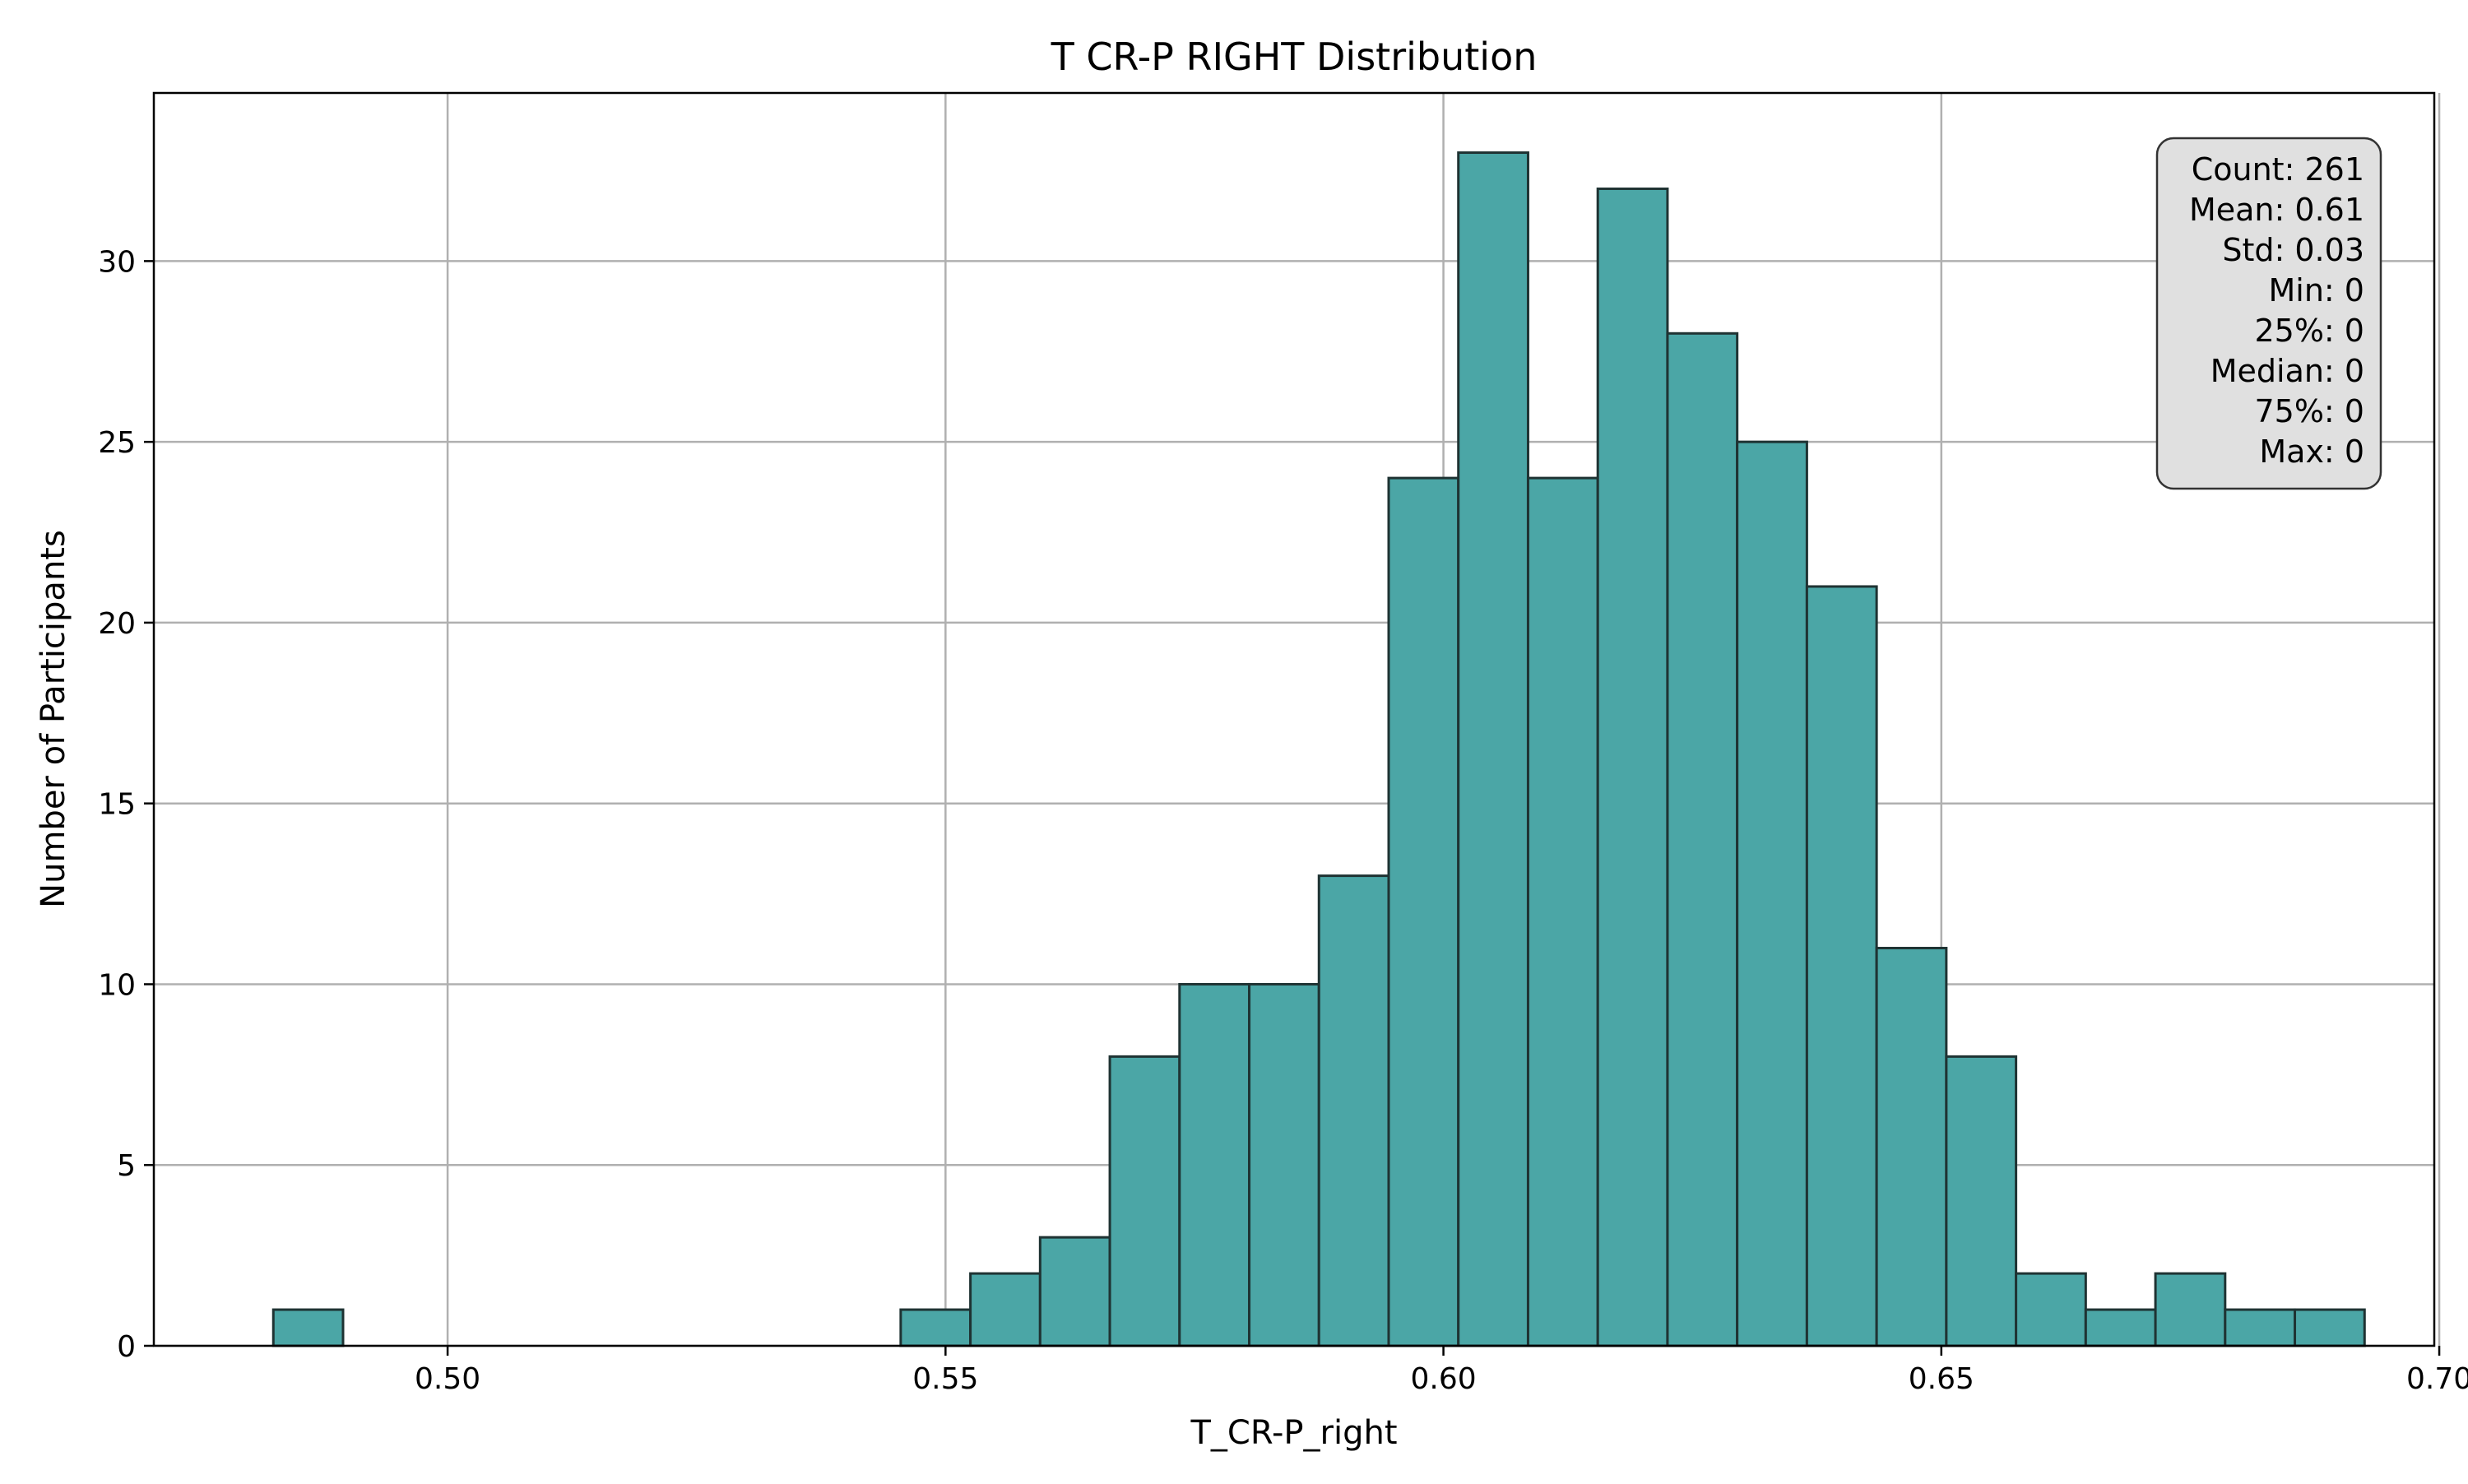 This screenshot has height=1484, width=2468. I want to click on stat-median: Median: 0, so click(2287, 371).